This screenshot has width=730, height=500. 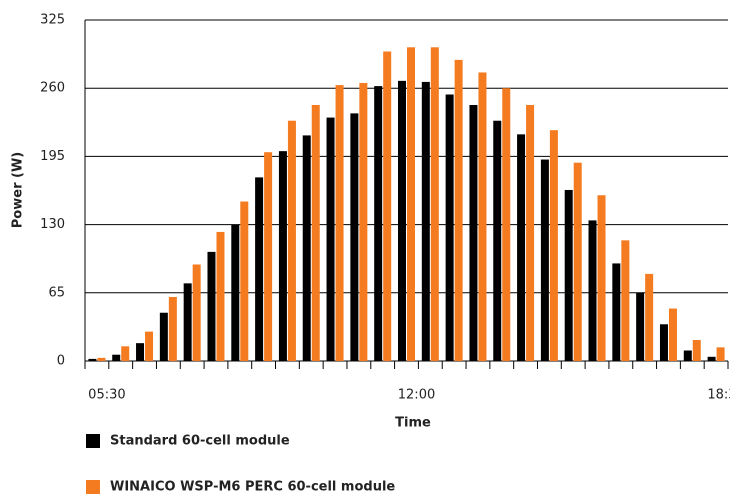 What do you see at coordinates (252, 487) in the screenshot?
I see `legend-label: WINAICO WSP-M6 PERC 60-cell module` at bounding box center [252, 487].